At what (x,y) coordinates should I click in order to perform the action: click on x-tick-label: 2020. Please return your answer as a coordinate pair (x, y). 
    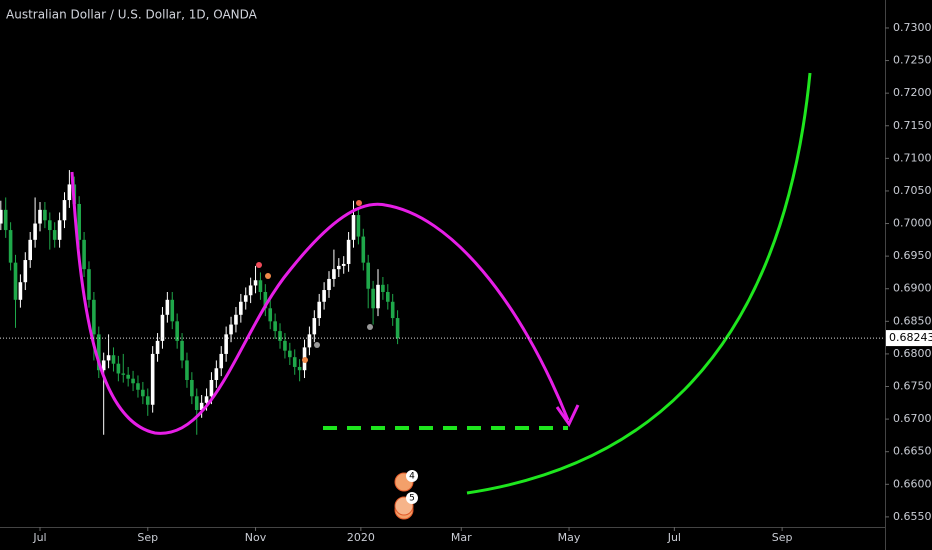
    Looking at the image, I should click on (361, 537).